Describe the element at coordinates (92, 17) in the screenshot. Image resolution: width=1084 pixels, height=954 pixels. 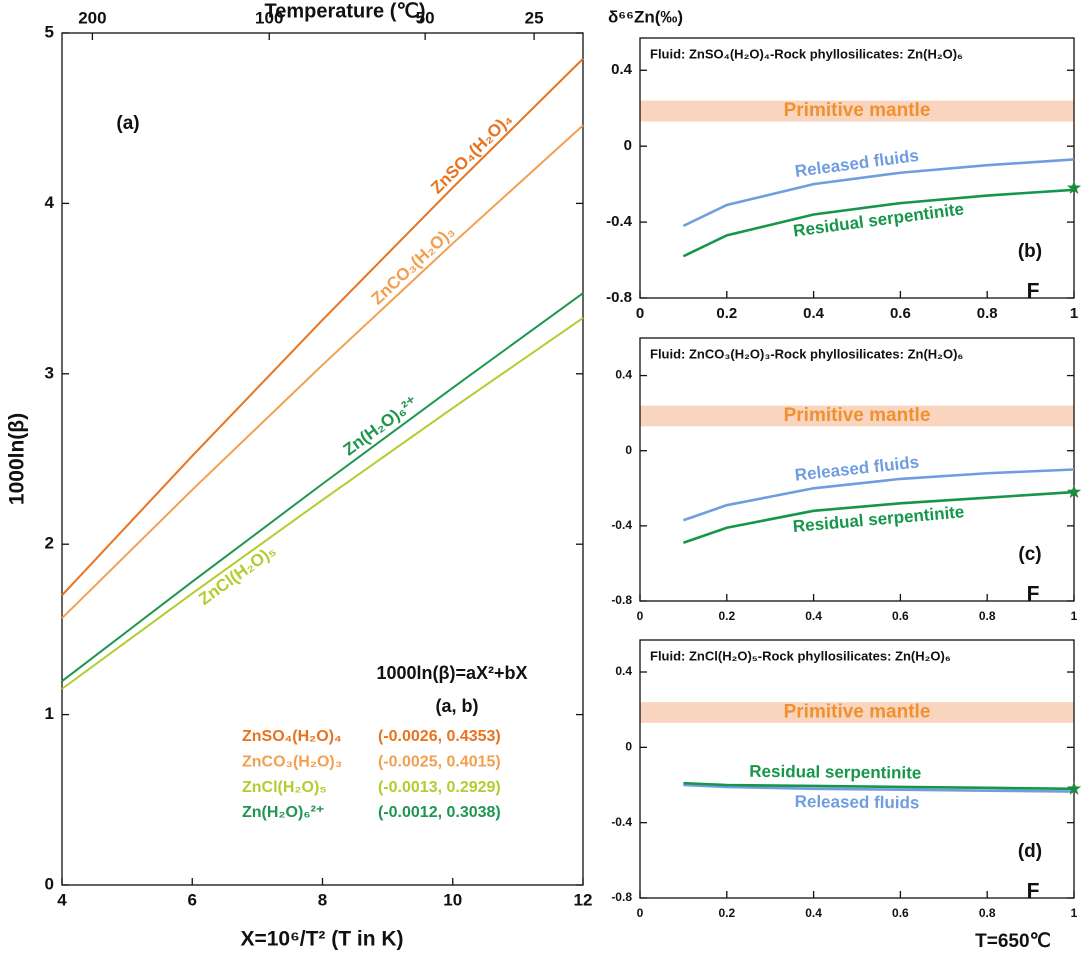
I see `x2-tick-label: 200` at that location.